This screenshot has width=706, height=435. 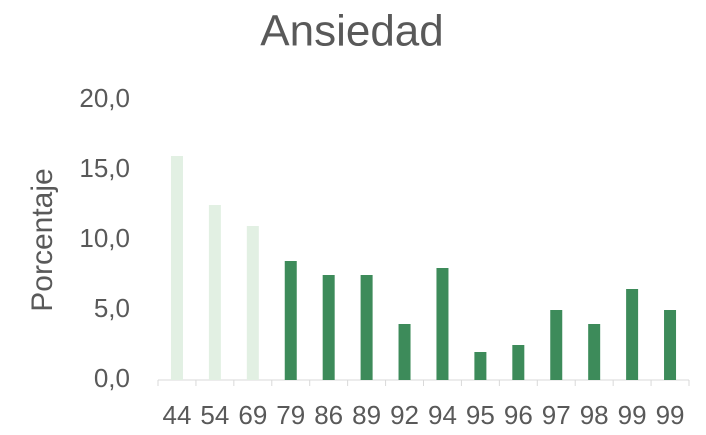 I want to click on x-tick-label: 94, so click(x=442, y=415).